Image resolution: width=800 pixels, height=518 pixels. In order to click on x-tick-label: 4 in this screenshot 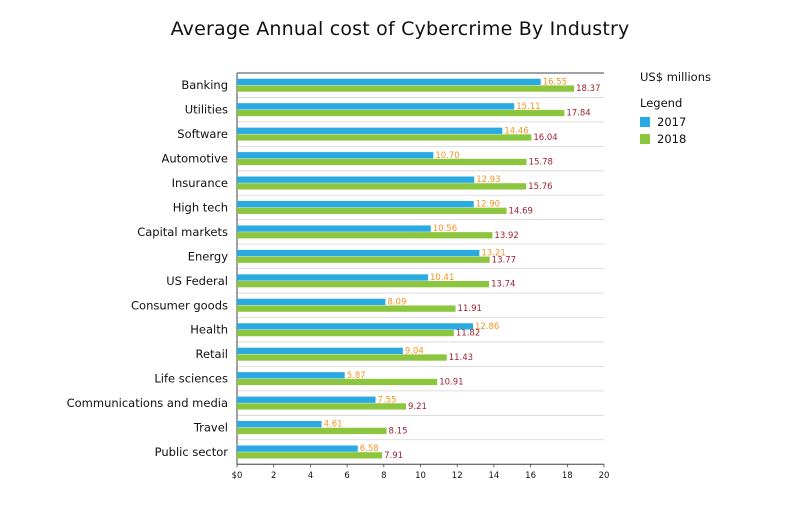, I will do `click(310, 476)`.